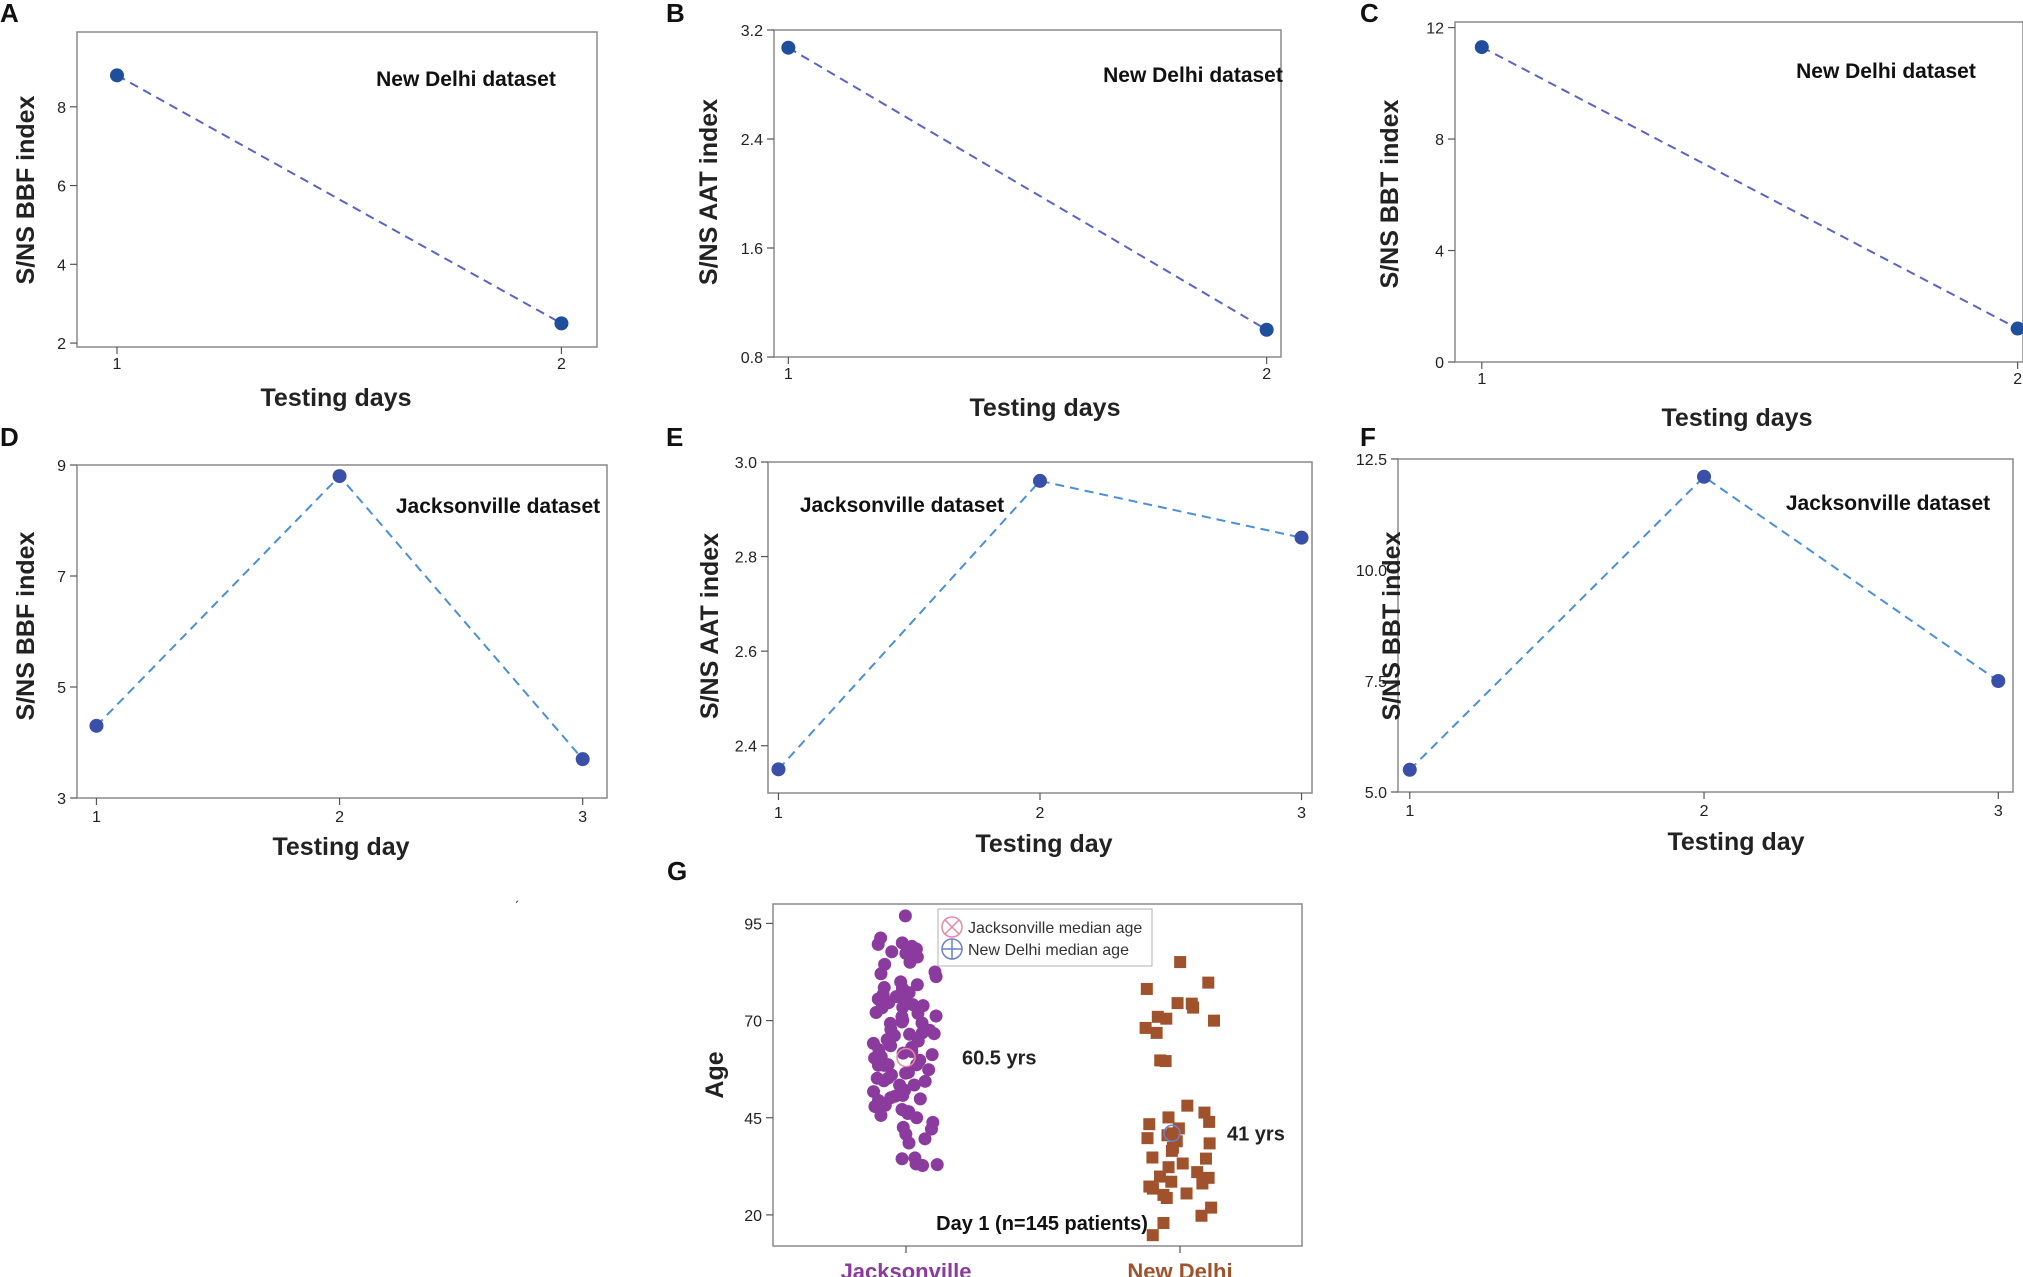 Image resolution: width=2023 pixels, height=1277 pixels. Describe the element at coordinates (752, 358) in the screenshot. I see `y-tick-label: 0.8` at that location.